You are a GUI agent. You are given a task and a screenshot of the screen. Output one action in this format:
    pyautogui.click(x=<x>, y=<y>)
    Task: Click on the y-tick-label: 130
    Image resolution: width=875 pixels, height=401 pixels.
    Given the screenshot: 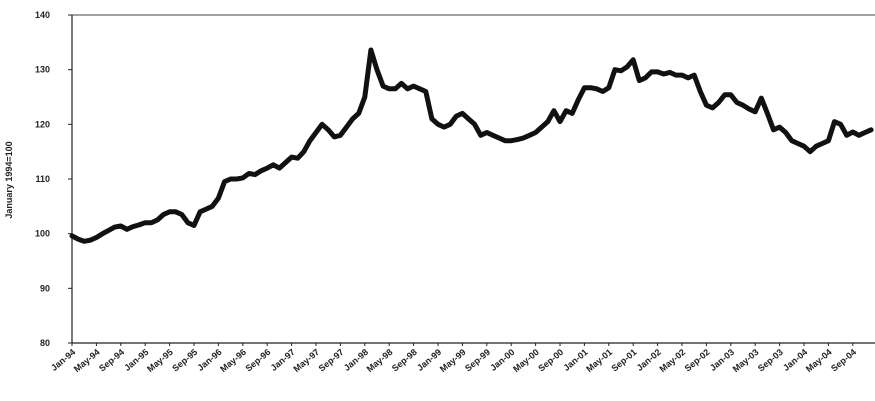 What is the action you would take?
    pyautogui.click(x=42, y=70)
    